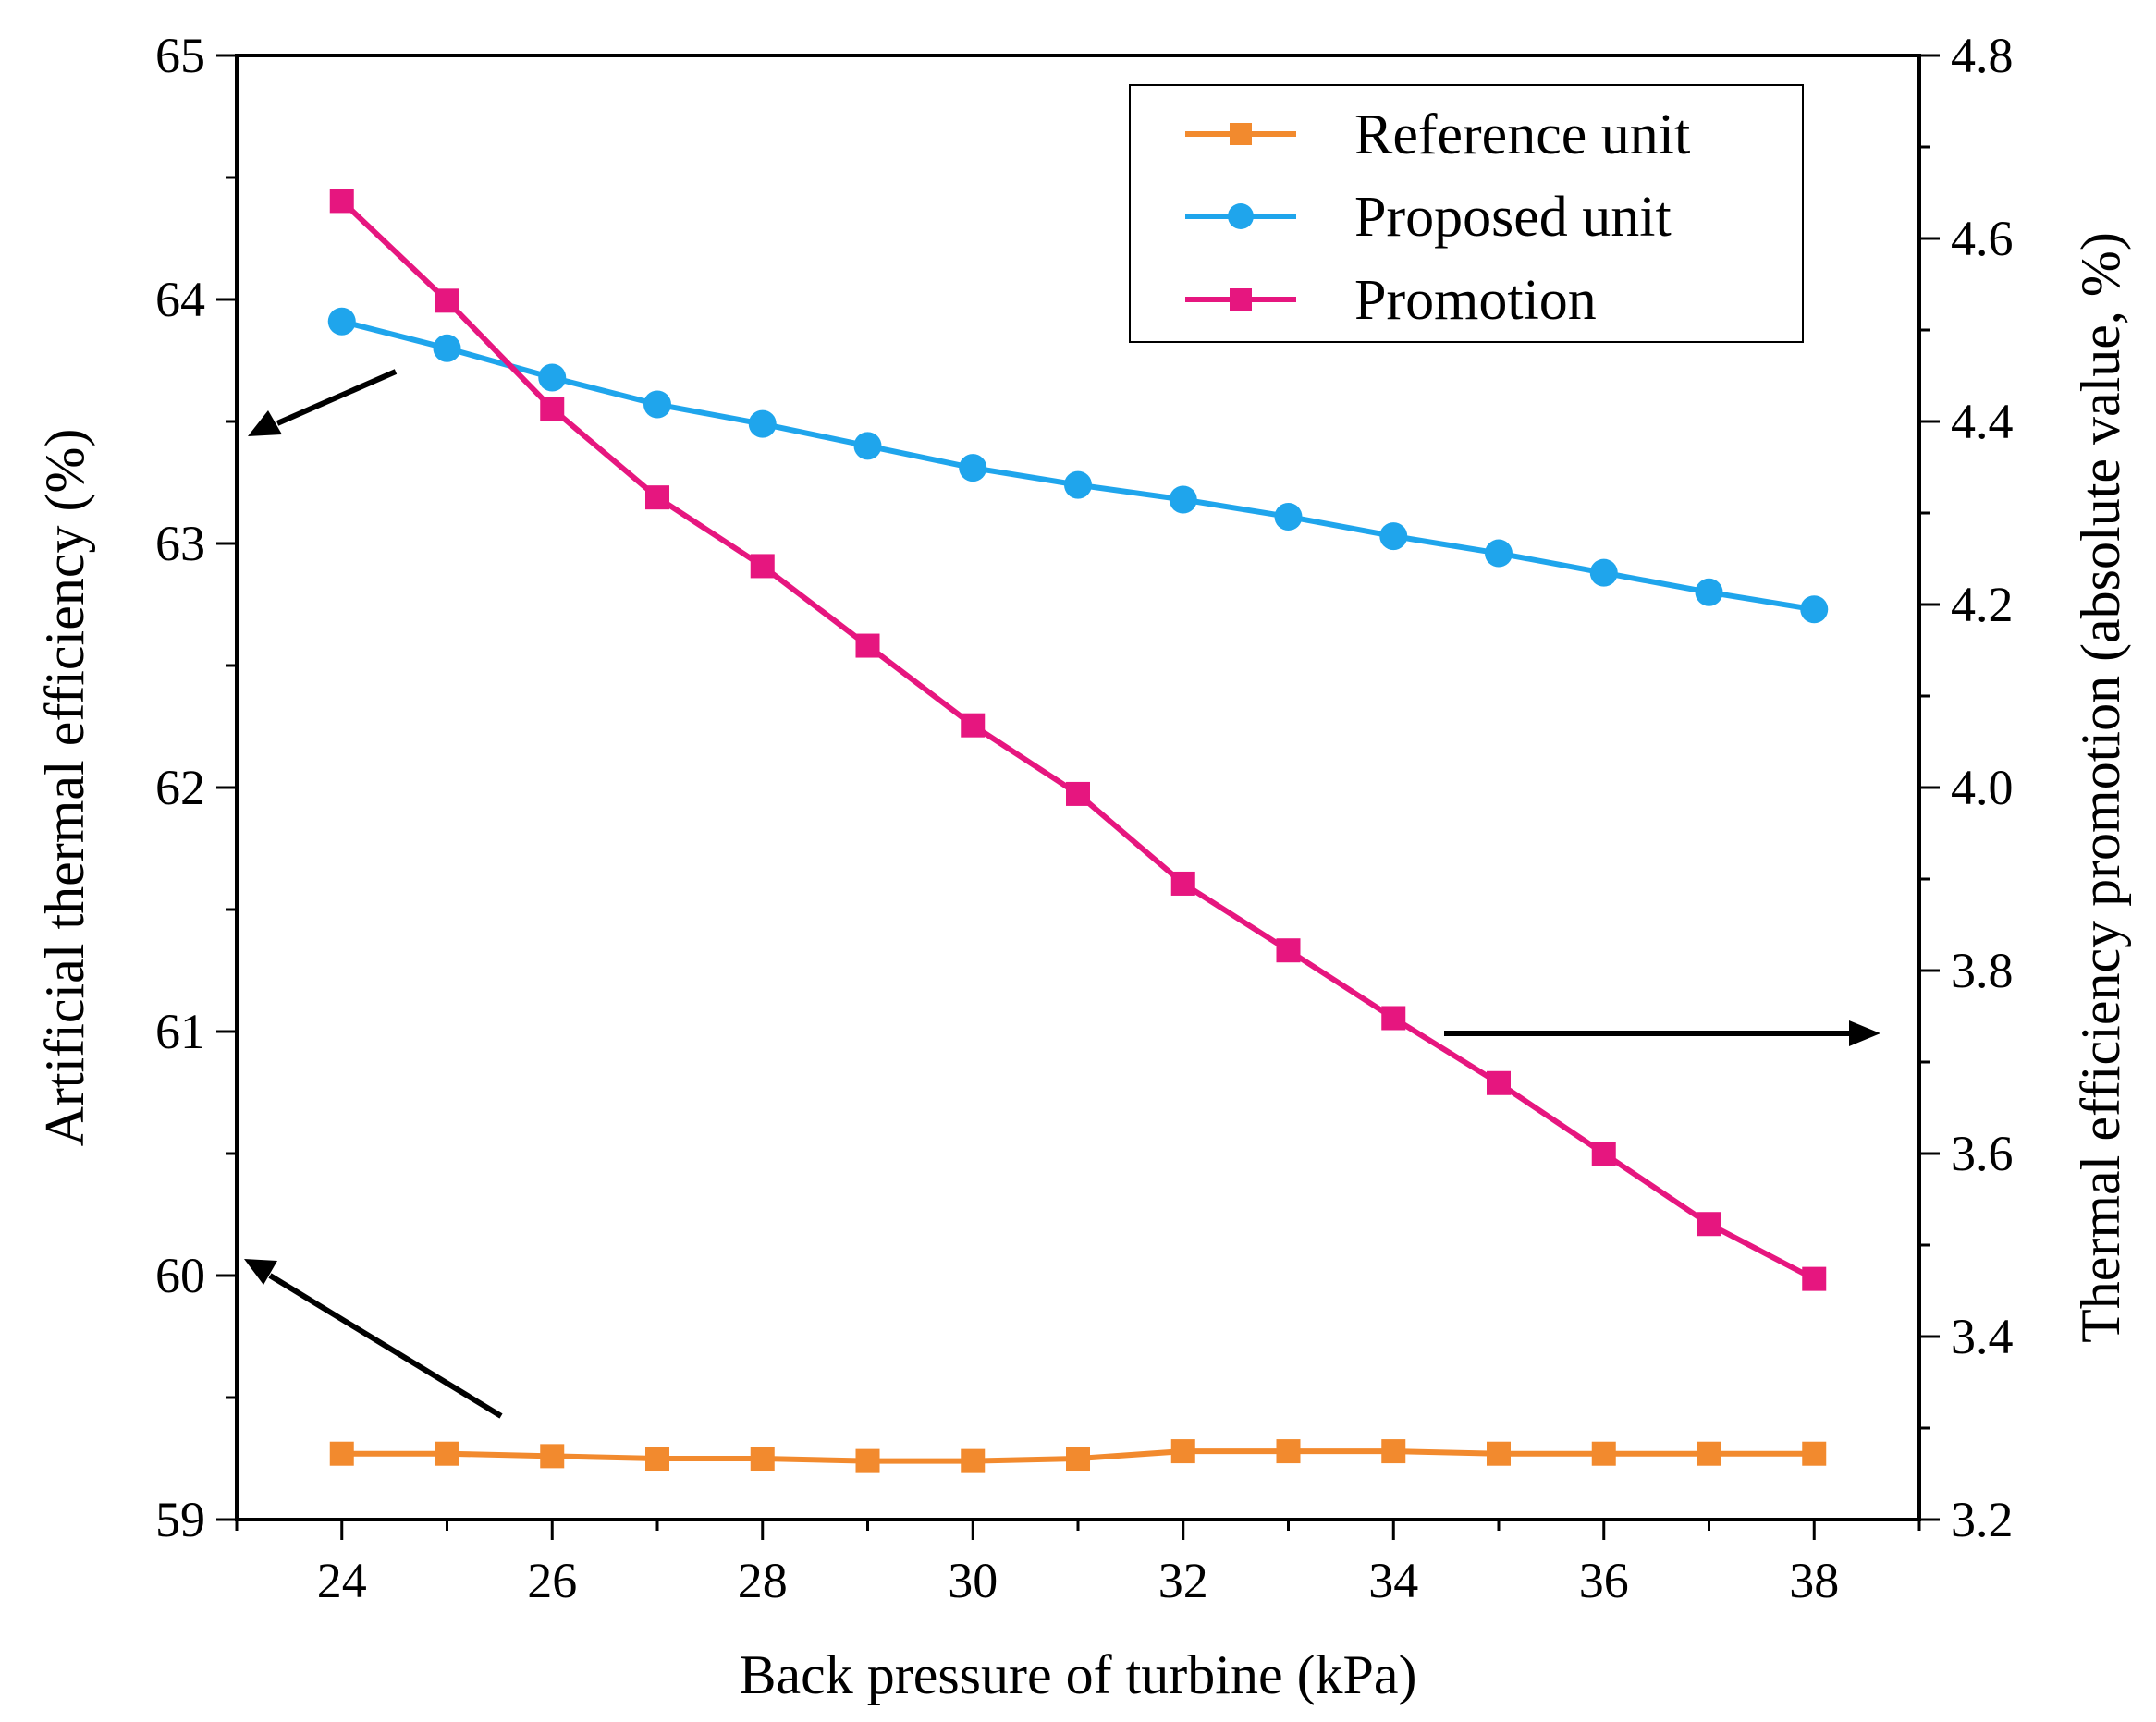 This screenshot has width=2156, height=1722. Describe the element at coordinates (265, 423) in the screenshot. I see `arrow-head-proposed` at that location.